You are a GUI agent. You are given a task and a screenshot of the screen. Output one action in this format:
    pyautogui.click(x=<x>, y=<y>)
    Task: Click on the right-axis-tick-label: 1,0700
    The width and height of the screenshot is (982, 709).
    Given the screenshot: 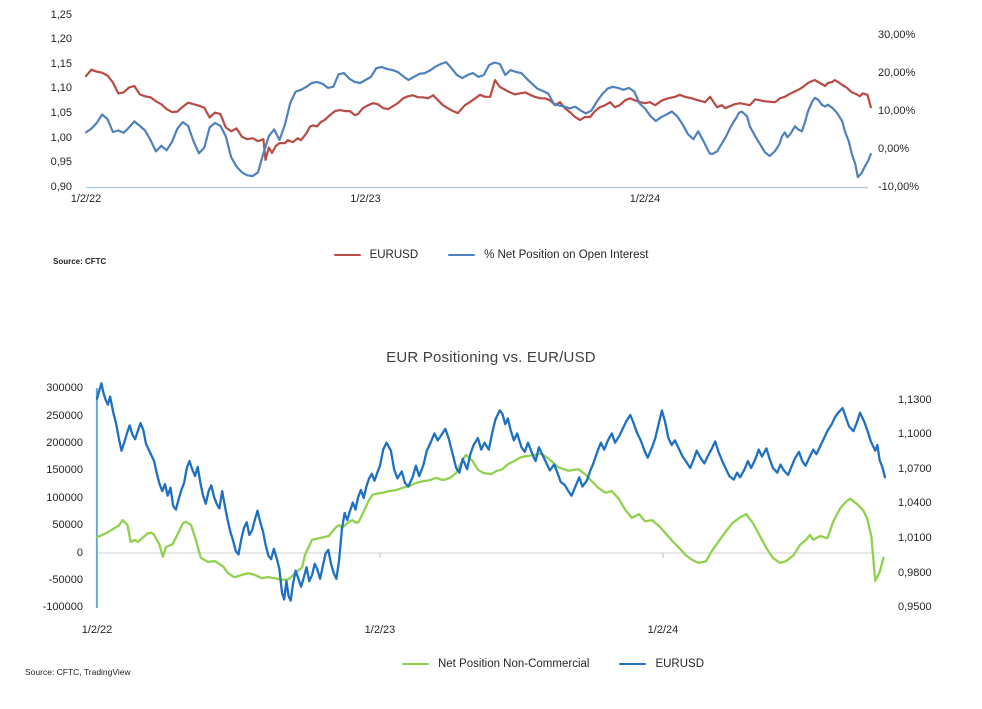 What is the action you would take?
    pyautogui.click(x=915, y=468)
    